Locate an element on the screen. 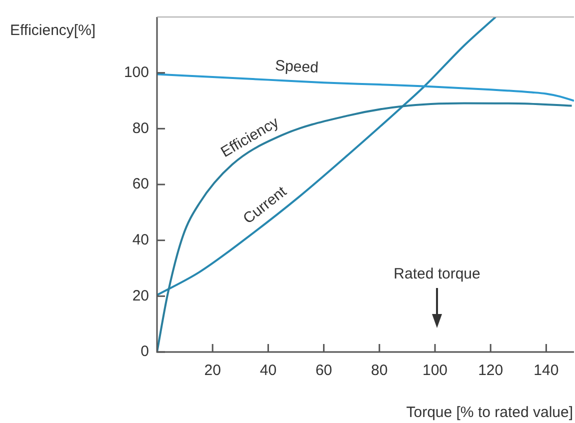  x-tick-label: 40 is located at coordinates (268, 371).